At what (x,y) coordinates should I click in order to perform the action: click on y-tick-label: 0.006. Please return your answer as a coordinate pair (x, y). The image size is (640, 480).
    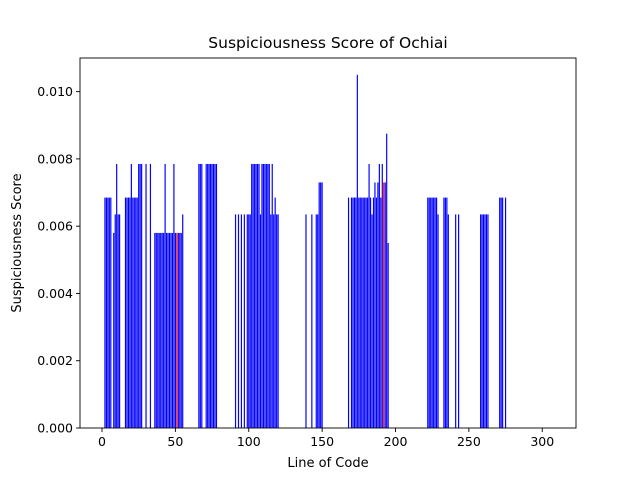
    Looking at the image, I should click on (55, 226).